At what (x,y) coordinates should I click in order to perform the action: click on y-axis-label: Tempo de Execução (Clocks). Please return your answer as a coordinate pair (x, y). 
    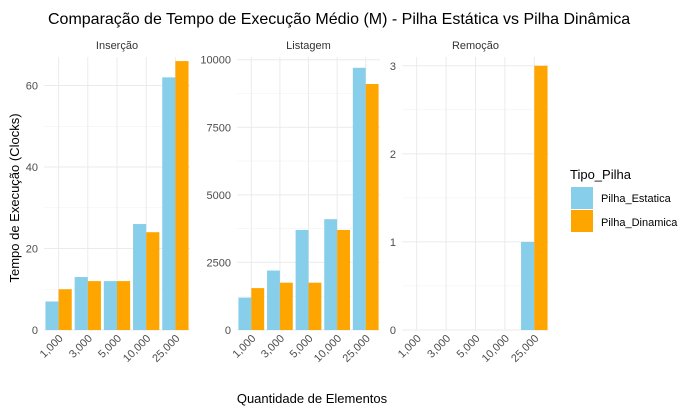
    Looking at the image, I should click on (14, 197).